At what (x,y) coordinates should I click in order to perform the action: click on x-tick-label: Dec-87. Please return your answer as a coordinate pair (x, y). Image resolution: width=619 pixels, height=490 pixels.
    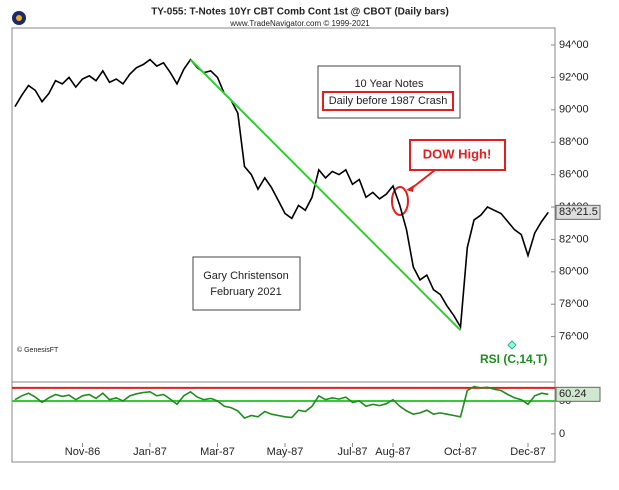
    Looking at the image, I should click on (527, 452).